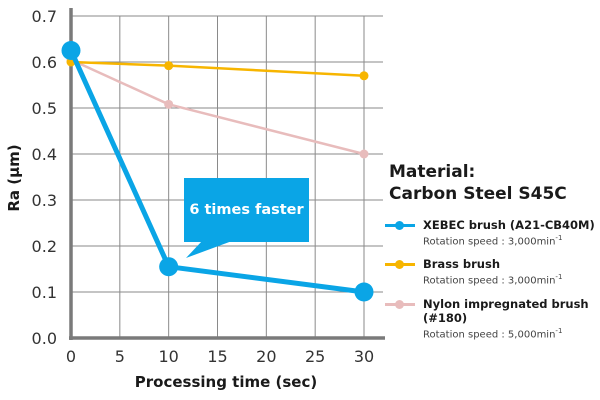  I want to click on x-tick-label: 20, so click(266, 356).